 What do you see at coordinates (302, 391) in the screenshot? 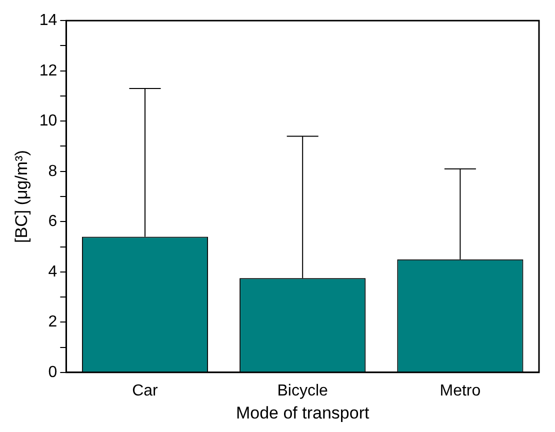
I see `x-tick-label: Bicycle` at bounding box center [302, 391].